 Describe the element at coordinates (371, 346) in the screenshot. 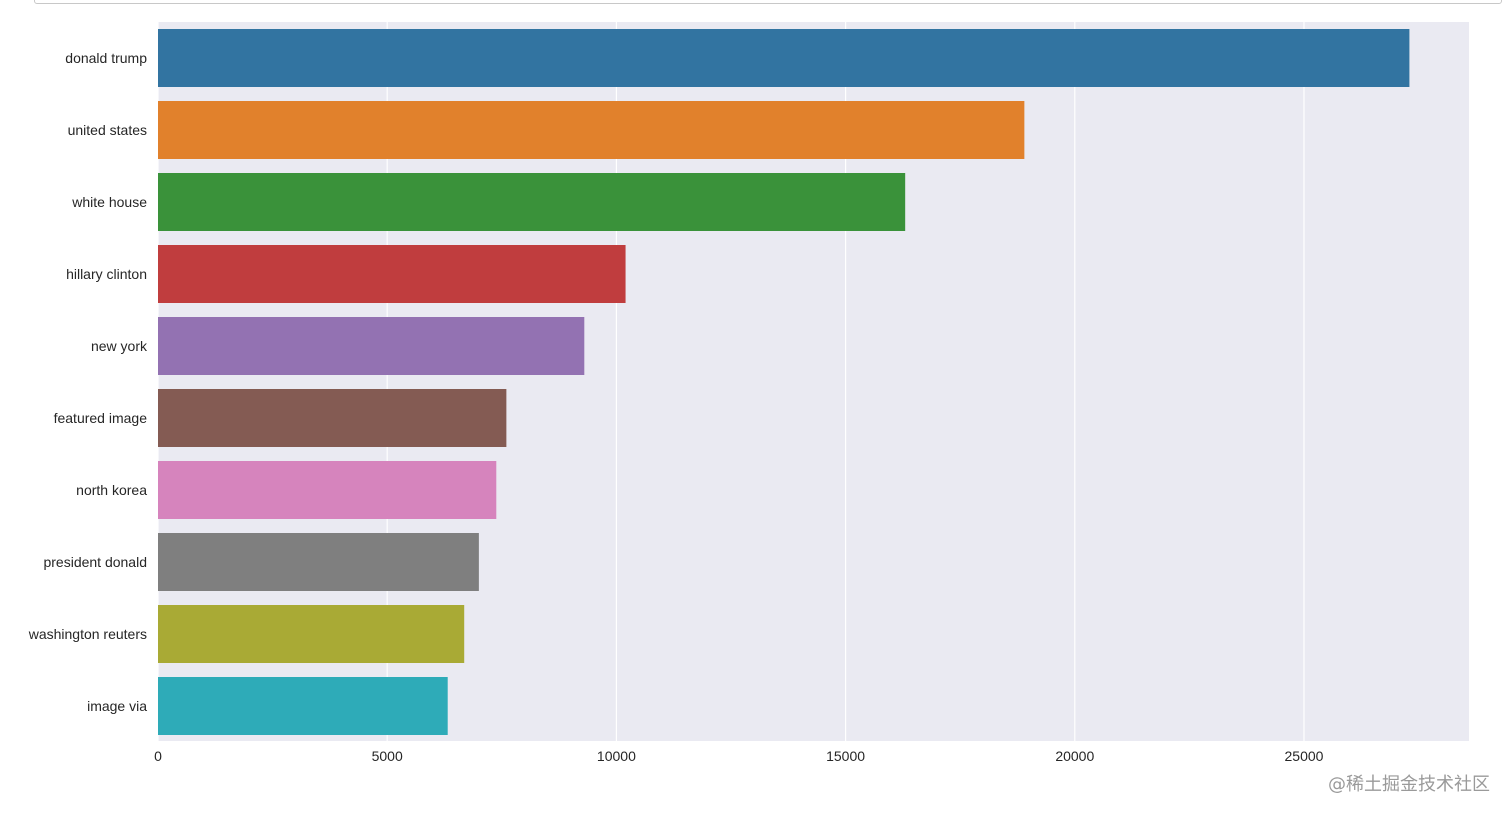

I see `bar-new-york` at that location.